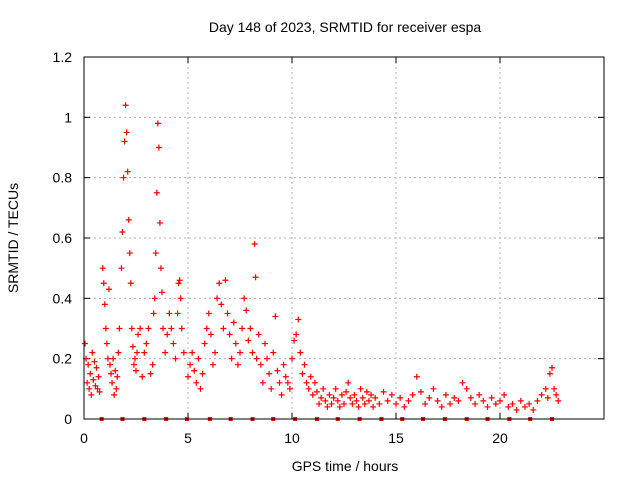 The height and width of the screenshot is (480, 640). What do you see at coordinates (63, 238) in the screenshot?
I see `y-tick-label: 0.6` at bounding box center [63, 238].